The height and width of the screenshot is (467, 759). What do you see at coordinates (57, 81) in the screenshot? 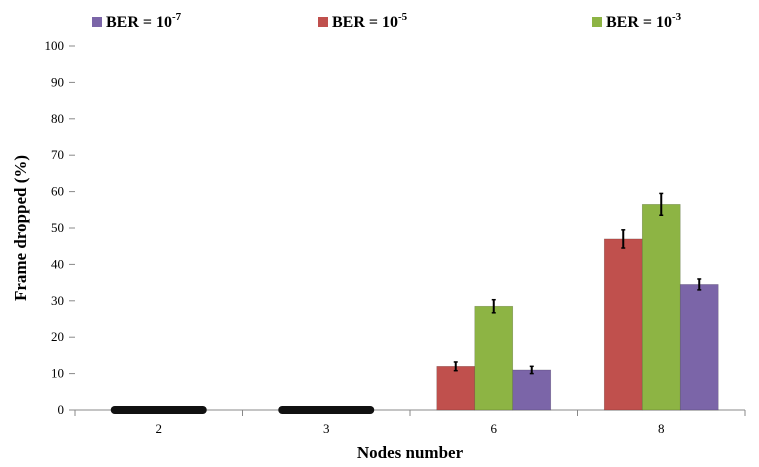
I see `y-tick-label: 90` at bounding box center [57, 81].